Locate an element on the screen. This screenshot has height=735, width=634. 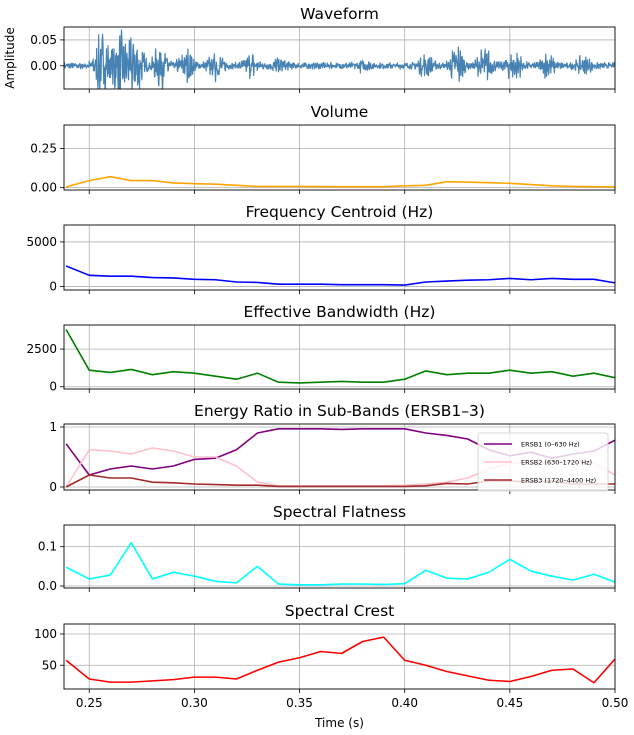
subplot-6: 0.0 0.1 Spectral Flatness is located at coordinates (327, 548).